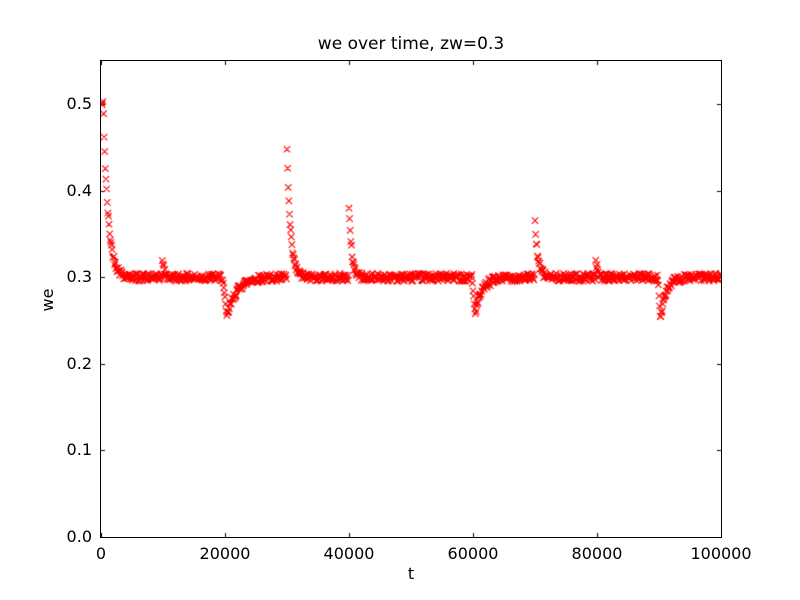 The height and width of the screenshot is (600, 800). I want to click on x-axis-label: t, so click(411, 573).